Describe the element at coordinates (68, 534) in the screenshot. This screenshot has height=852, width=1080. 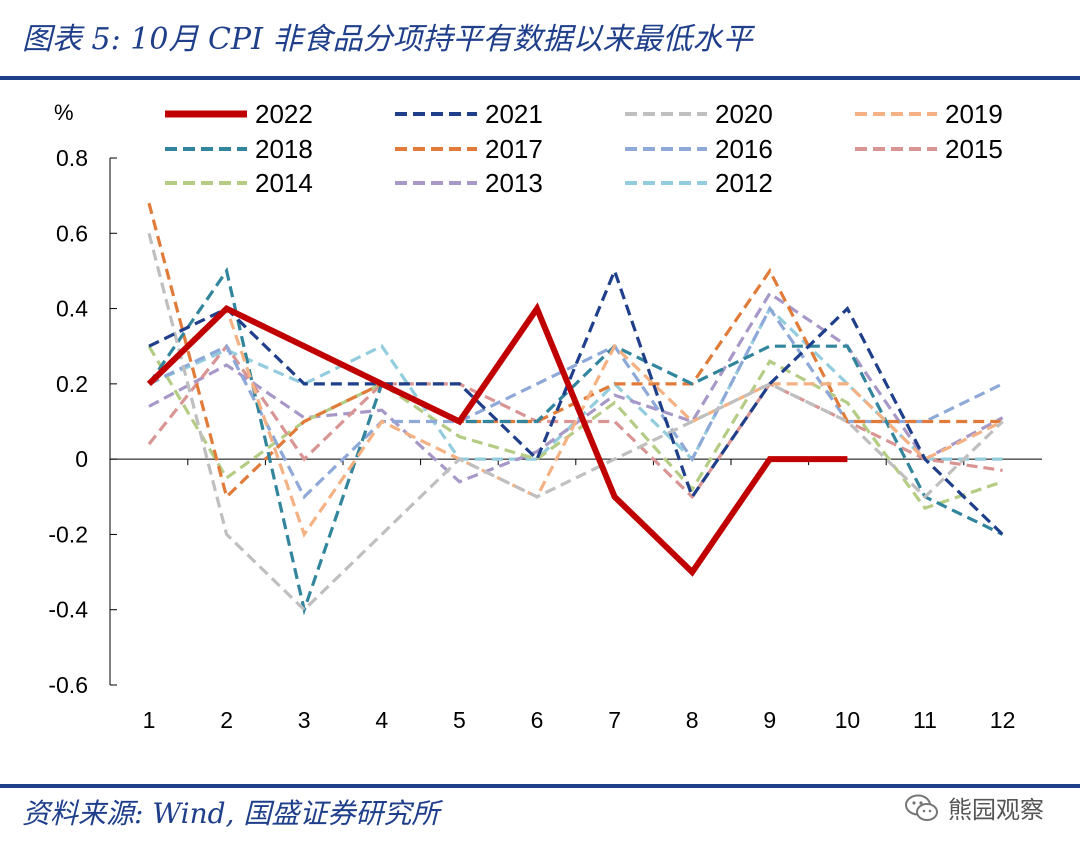
I see `y-tick-label: -0.2` at that location.